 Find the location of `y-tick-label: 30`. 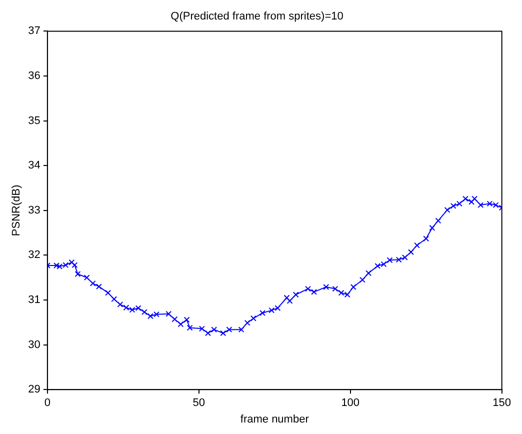

y-tick-label: 30 is located at coordinates (34, 344).